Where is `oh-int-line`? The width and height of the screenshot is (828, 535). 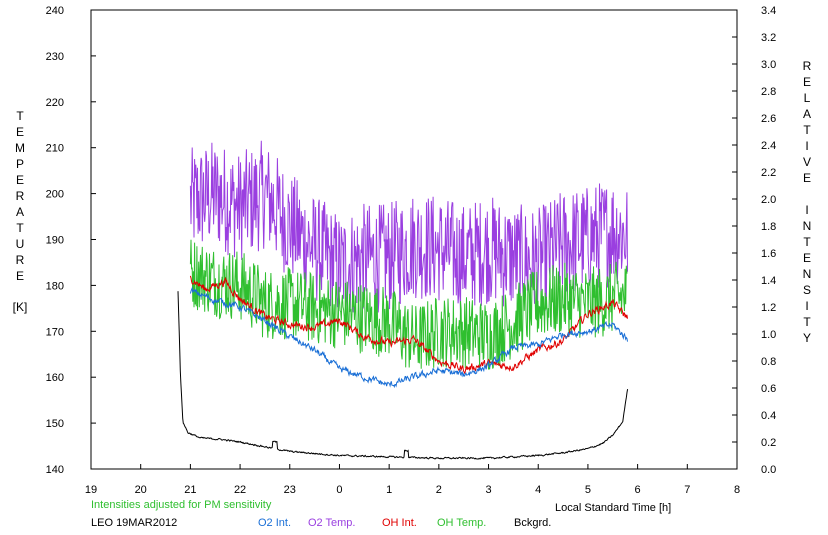 oh-int-line is located at coordinates (408, 325).